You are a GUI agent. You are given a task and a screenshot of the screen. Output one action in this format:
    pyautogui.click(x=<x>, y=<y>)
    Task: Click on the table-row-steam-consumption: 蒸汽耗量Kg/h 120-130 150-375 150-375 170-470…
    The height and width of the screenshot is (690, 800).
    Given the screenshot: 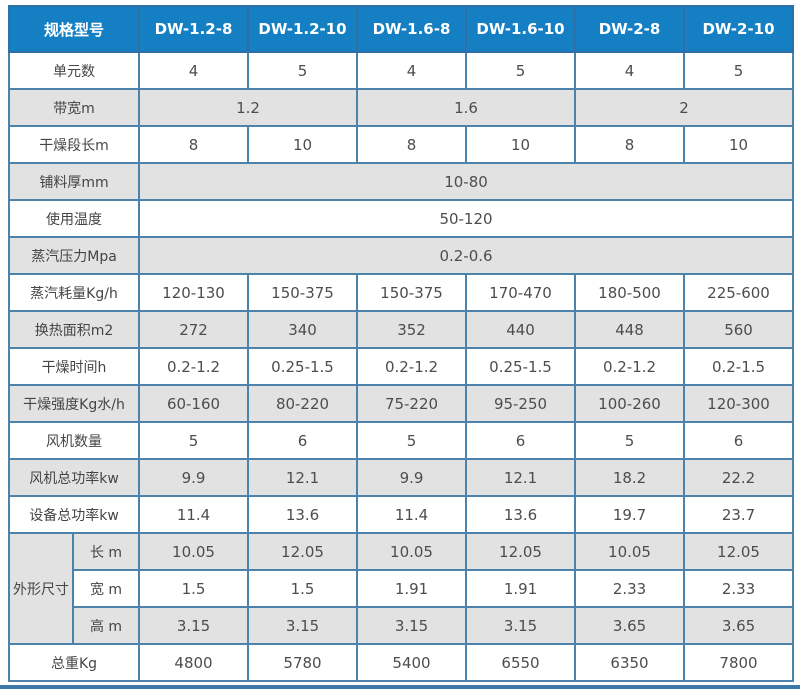 What is the action you would take?
    pyautogui.click(x=401, y=292)
    